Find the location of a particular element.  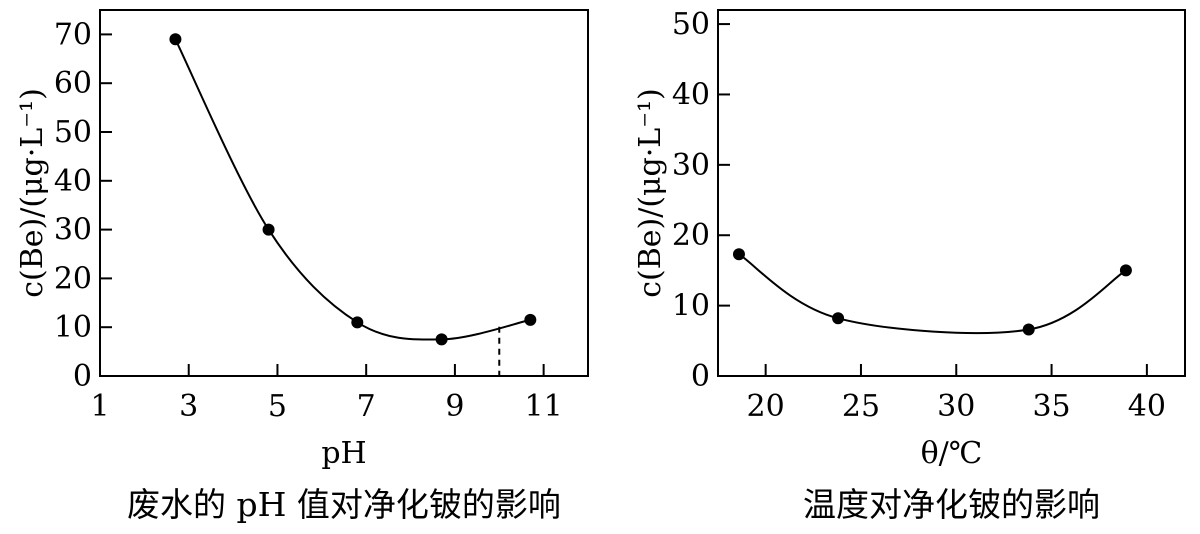

x-tick-label: 9 is located at coordinates (454, 406).